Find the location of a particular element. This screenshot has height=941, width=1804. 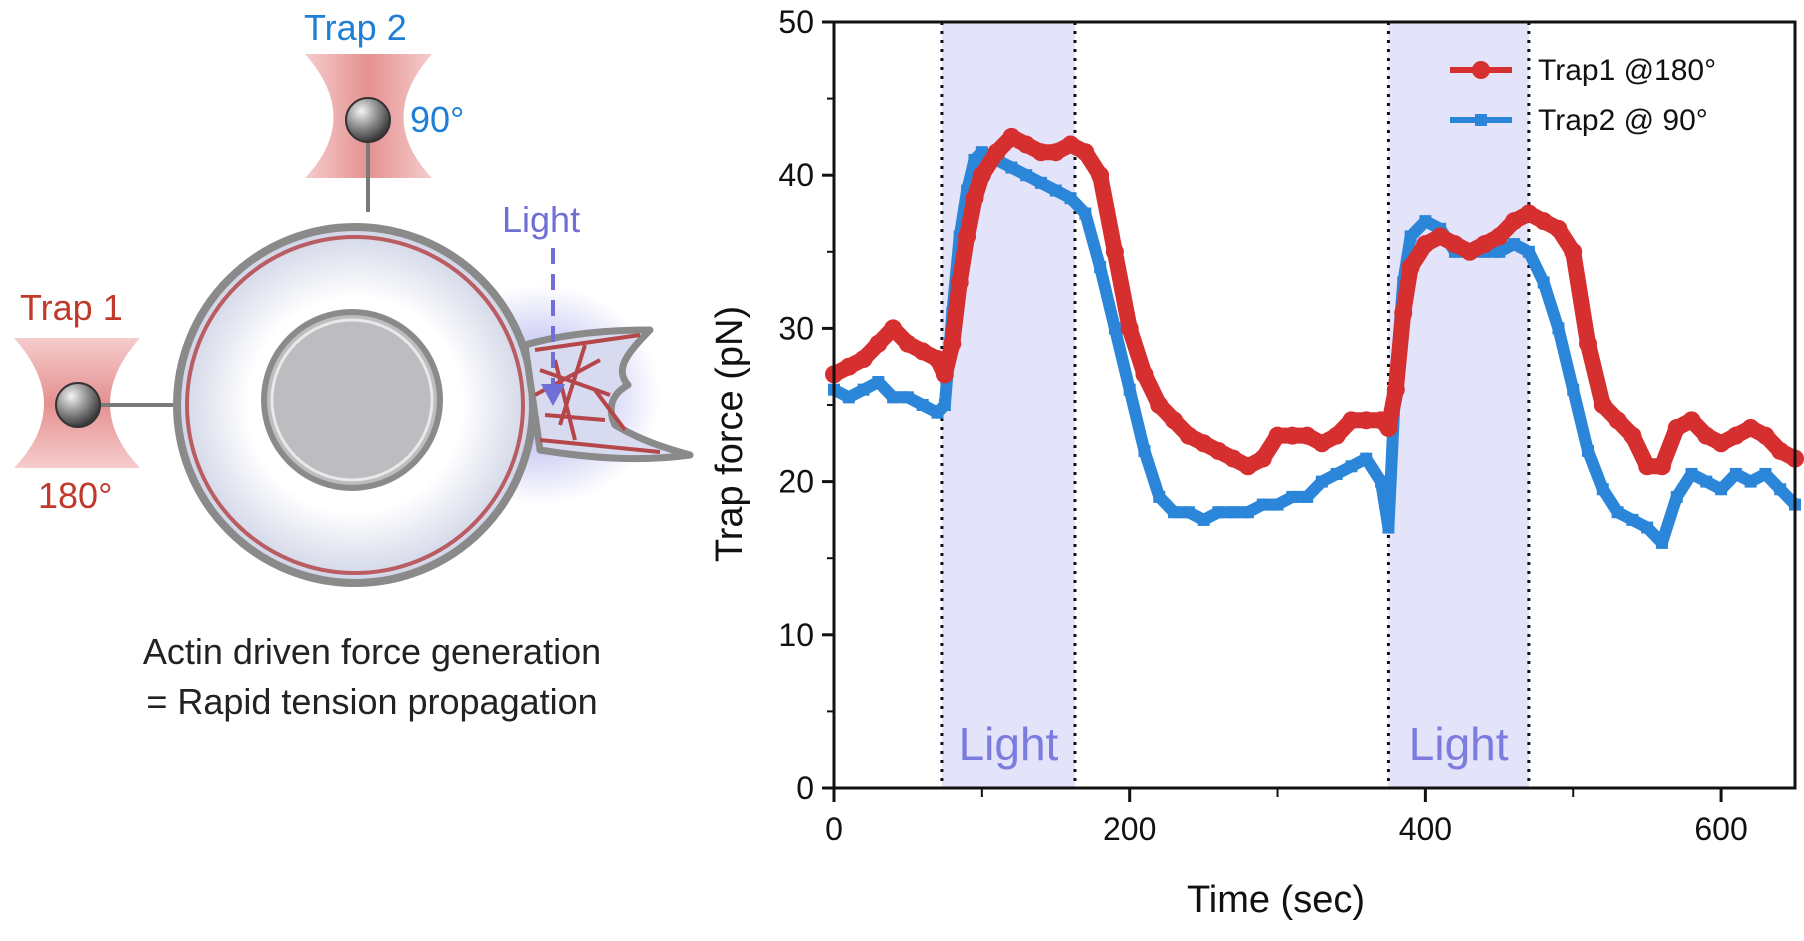

nucleus is located at coordinates (352, 400).